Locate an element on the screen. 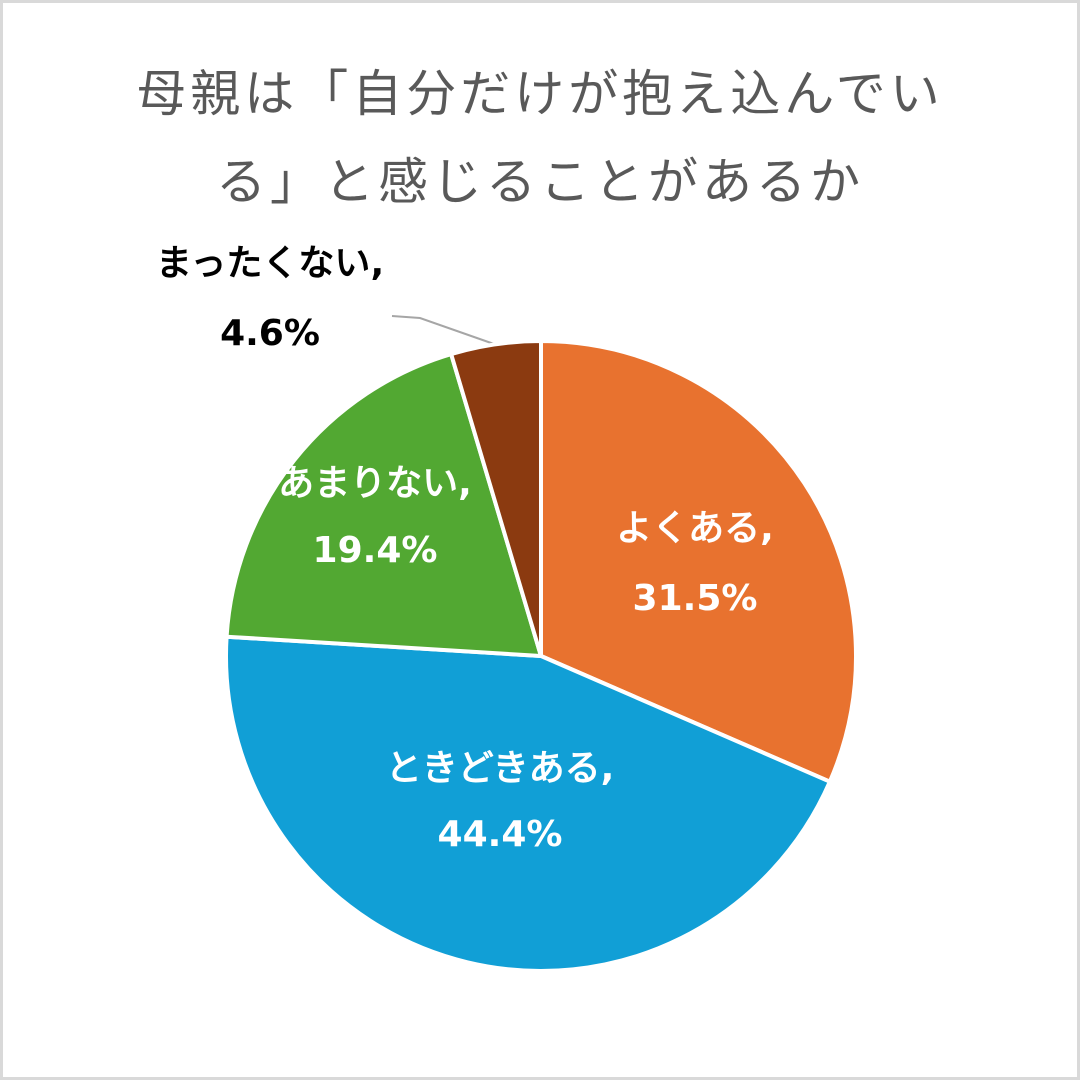  data-label: ときどきある, is located at coordinates (500, 768).